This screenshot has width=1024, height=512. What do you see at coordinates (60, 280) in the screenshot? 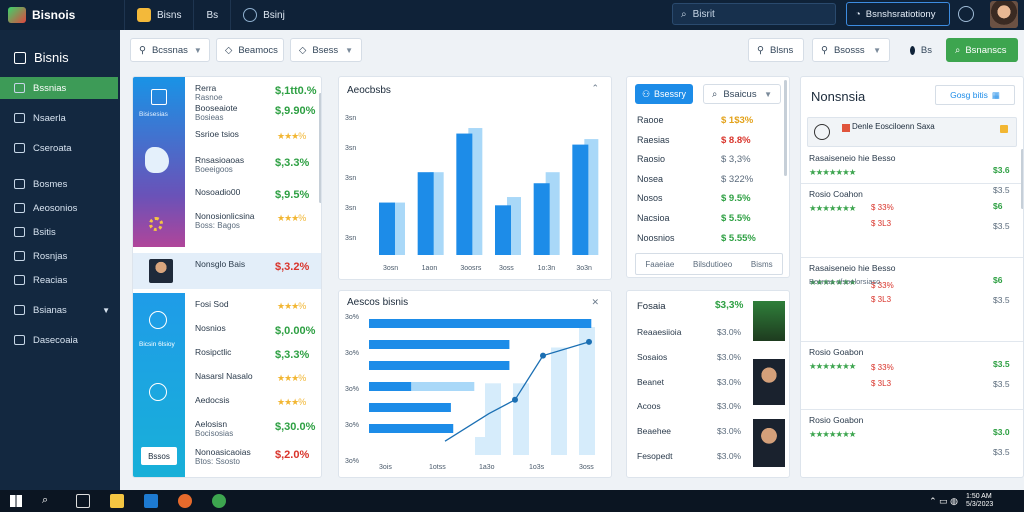
I see `sidebar-item-8: Reacias` at bounding box center [60, 280].